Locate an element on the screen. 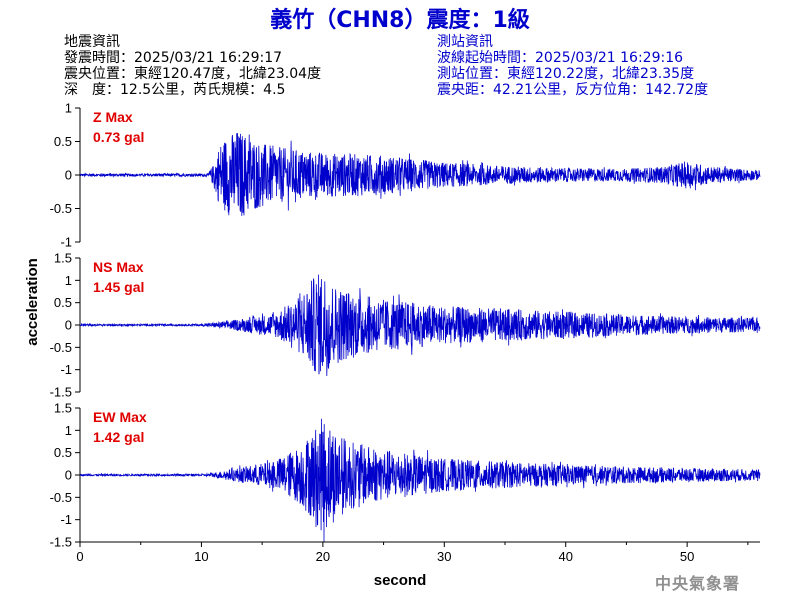  x-tick-label: 30 is located at coordinates (444, 556).